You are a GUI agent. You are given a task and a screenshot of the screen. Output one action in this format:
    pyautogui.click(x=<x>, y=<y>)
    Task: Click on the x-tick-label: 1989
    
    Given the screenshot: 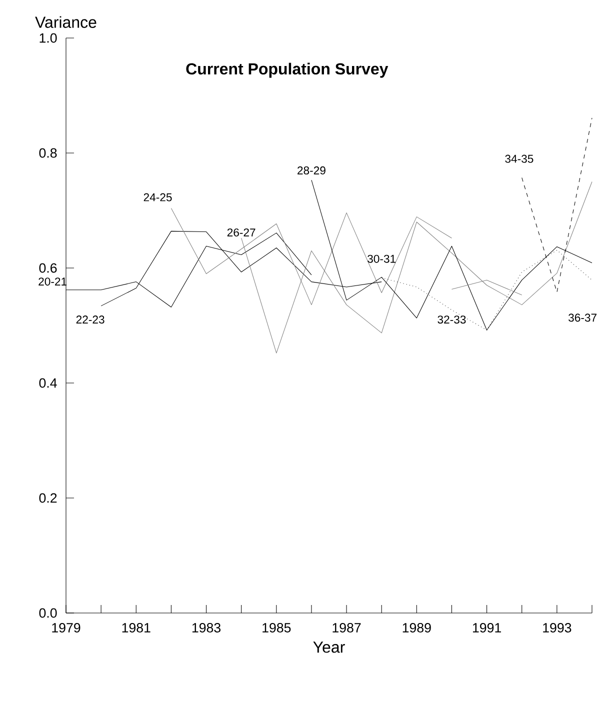 What is the action you would take?
    pyautogui.click(x=416, y=627)
    